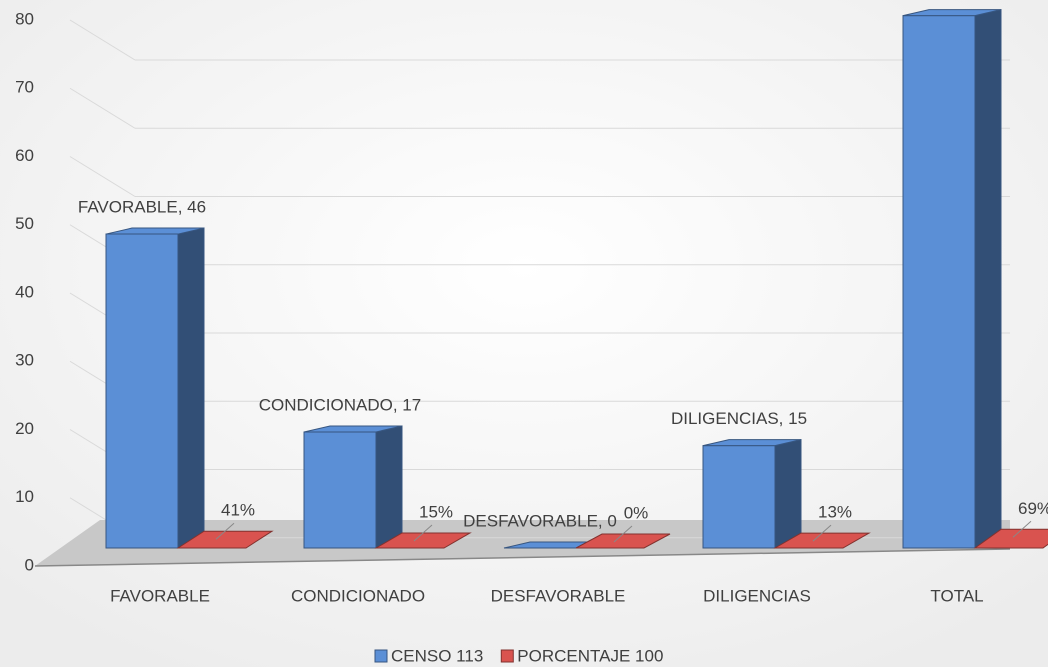  What do you see at coordinates (24, 496) in the screenshot?
I see `y-tick-label: 10` at bounding box center [24, 496].